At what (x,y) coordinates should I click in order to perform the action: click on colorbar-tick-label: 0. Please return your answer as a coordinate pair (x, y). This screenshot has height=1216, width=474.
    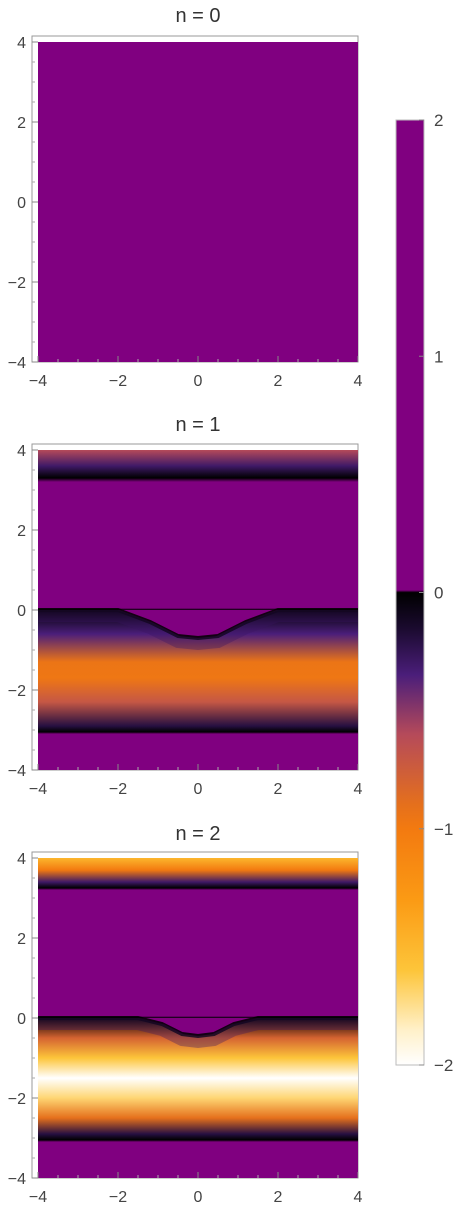
    Looking at the image, I should click on (438, 593).